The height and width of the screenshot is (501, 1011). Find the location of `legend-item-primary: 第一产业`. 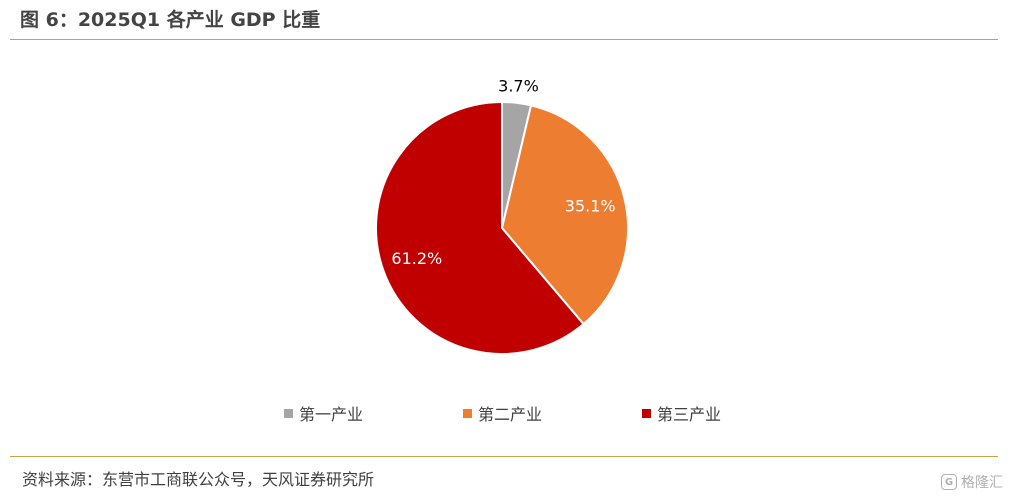

legend-item-primary: 第一产业 is located at coordinates (323, 413).